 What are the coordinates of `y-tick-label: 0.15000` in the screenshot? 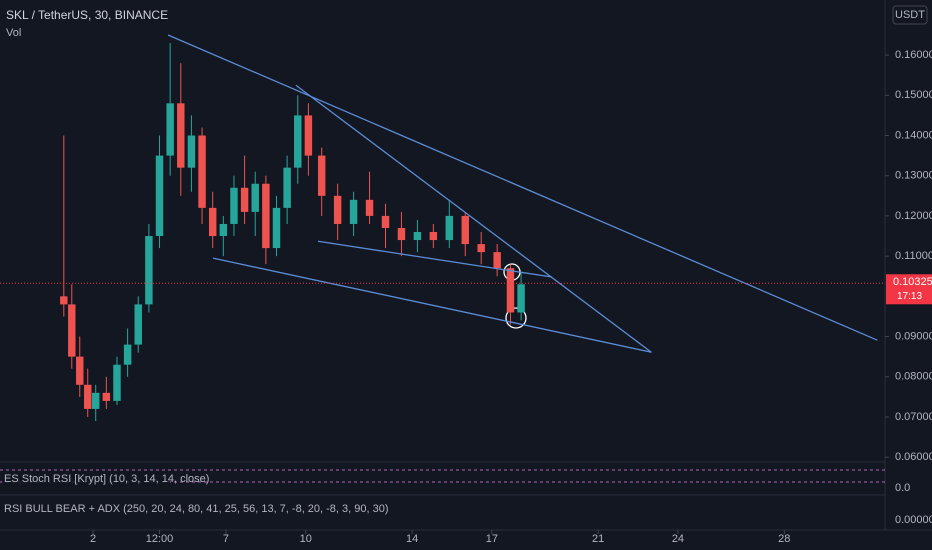 It's located at (913, 95).